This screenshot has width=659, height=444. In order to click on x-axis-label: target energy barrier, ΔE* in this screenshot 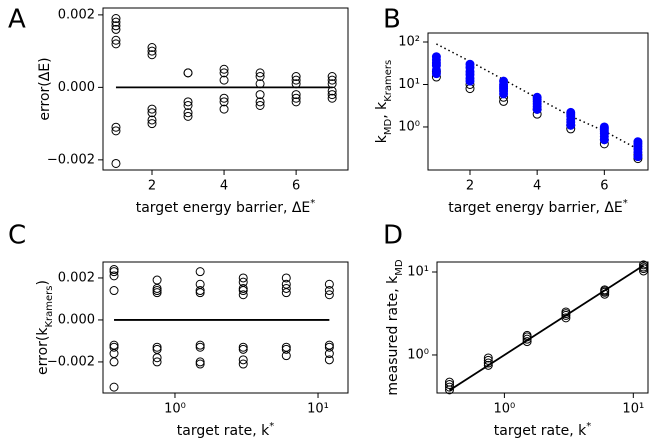, I will do `click(538, 207)`.